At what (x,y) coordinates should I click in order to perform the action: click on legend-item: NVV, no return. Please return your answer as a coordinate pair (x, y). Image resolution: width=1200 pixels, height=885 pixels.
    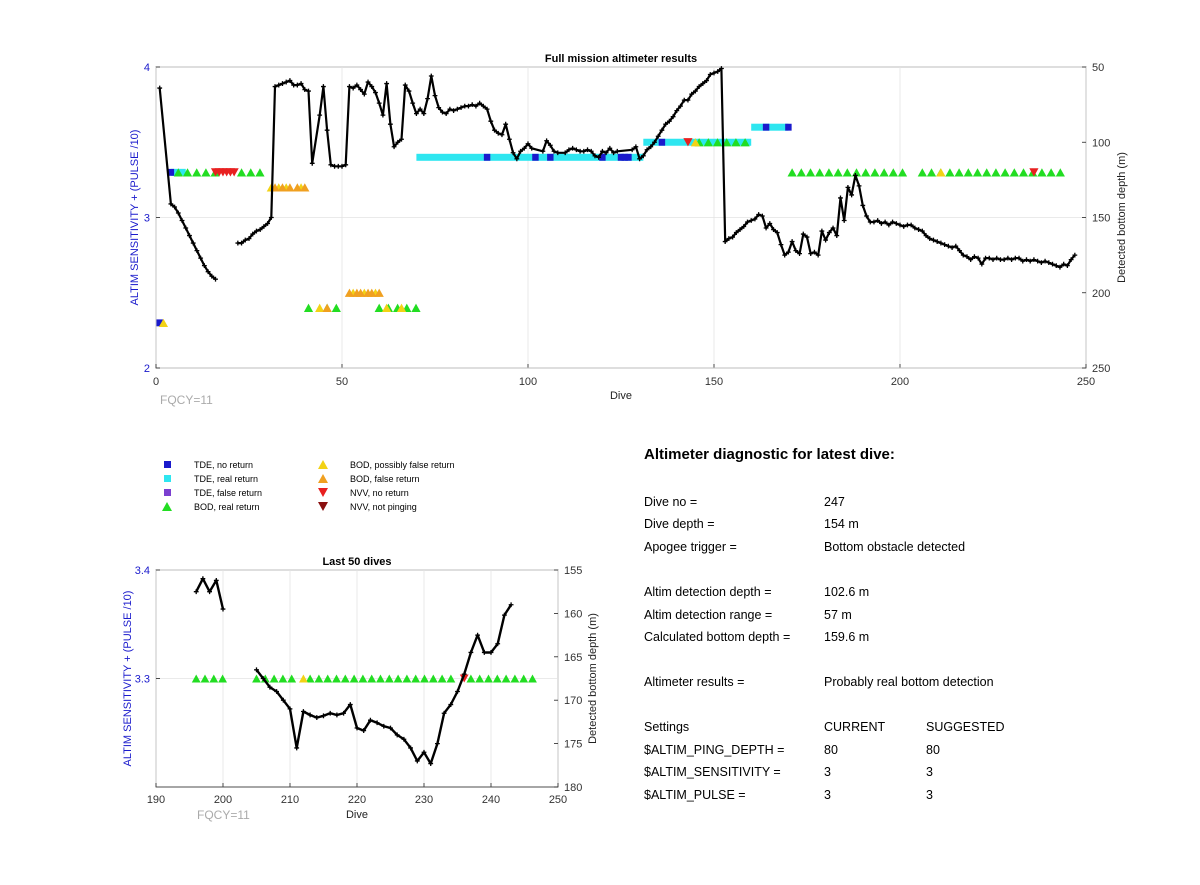
    Looking at the image, I should click on (362, 492).